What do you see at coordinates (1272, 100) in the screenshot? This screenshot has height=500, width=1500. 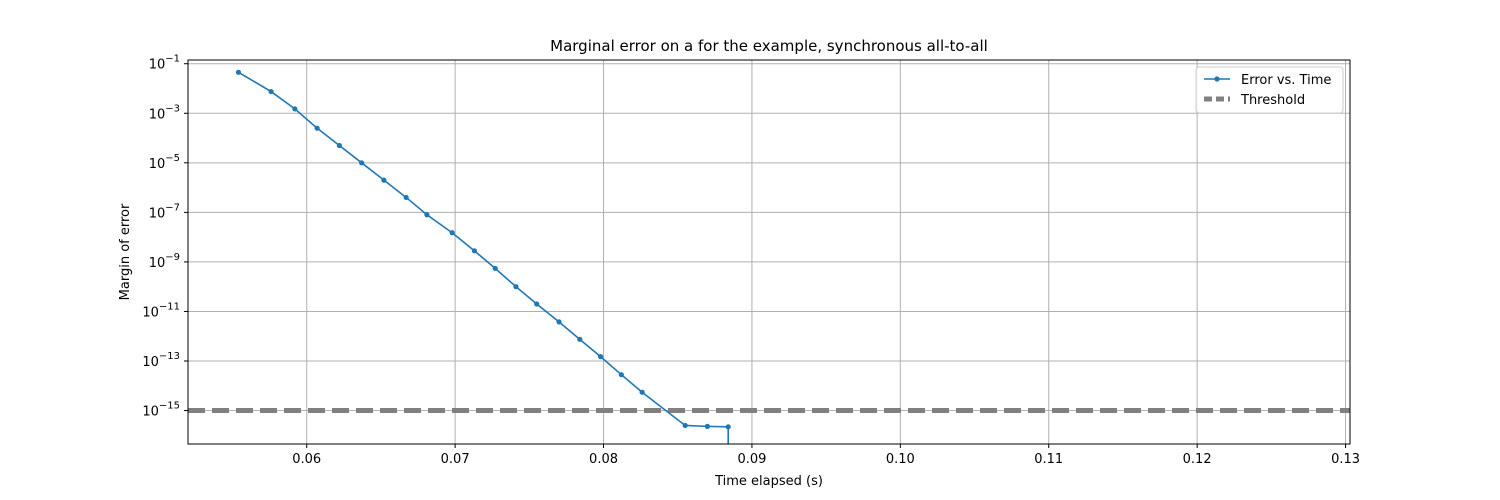 I see `legend-label-threshold: Threshold` at bounding box center [1272, 100].